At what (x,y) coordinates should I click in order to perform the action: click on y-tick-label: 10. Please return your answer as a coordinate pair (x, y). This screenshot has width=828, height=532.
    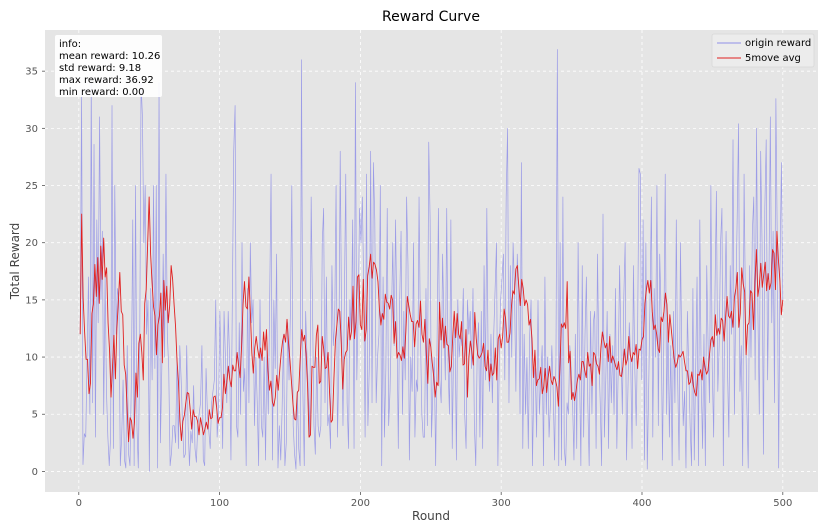
    Looking at the image, I should click on (31, 358).